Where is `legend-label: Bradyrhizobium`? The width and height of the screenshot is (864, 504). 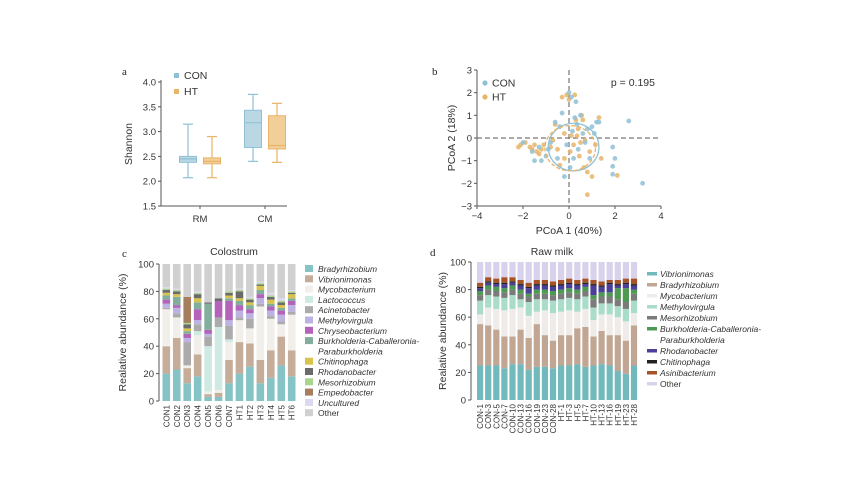
legend-label: Bradyrhizobium is located at coordinates (347, 269).